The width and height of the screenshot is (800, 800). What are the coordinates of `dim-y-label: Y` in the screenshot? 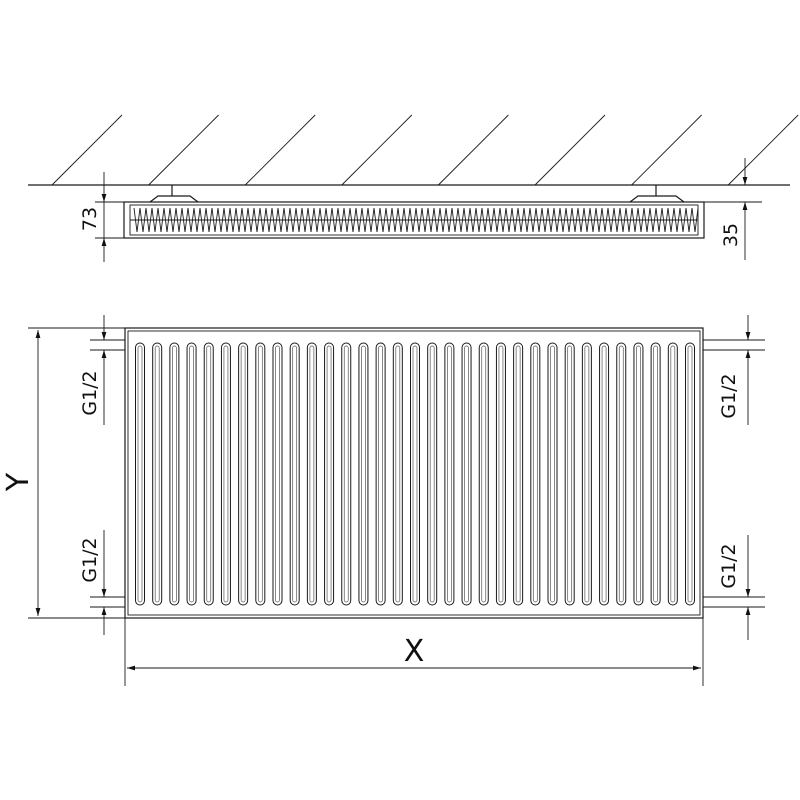 It's located at (18, 482).